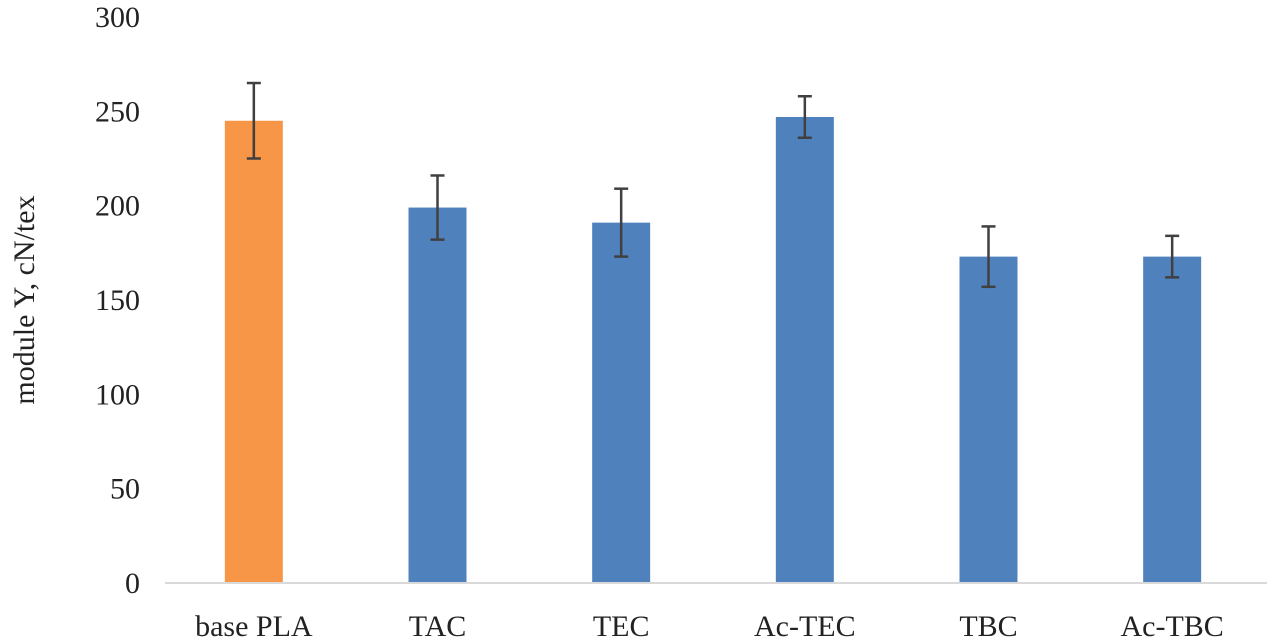 The image size is (1267, 642). Describe the element at coordinates (805, 626) in the screenshot. I see `x-tick-label: Ac-TEC` at that location.